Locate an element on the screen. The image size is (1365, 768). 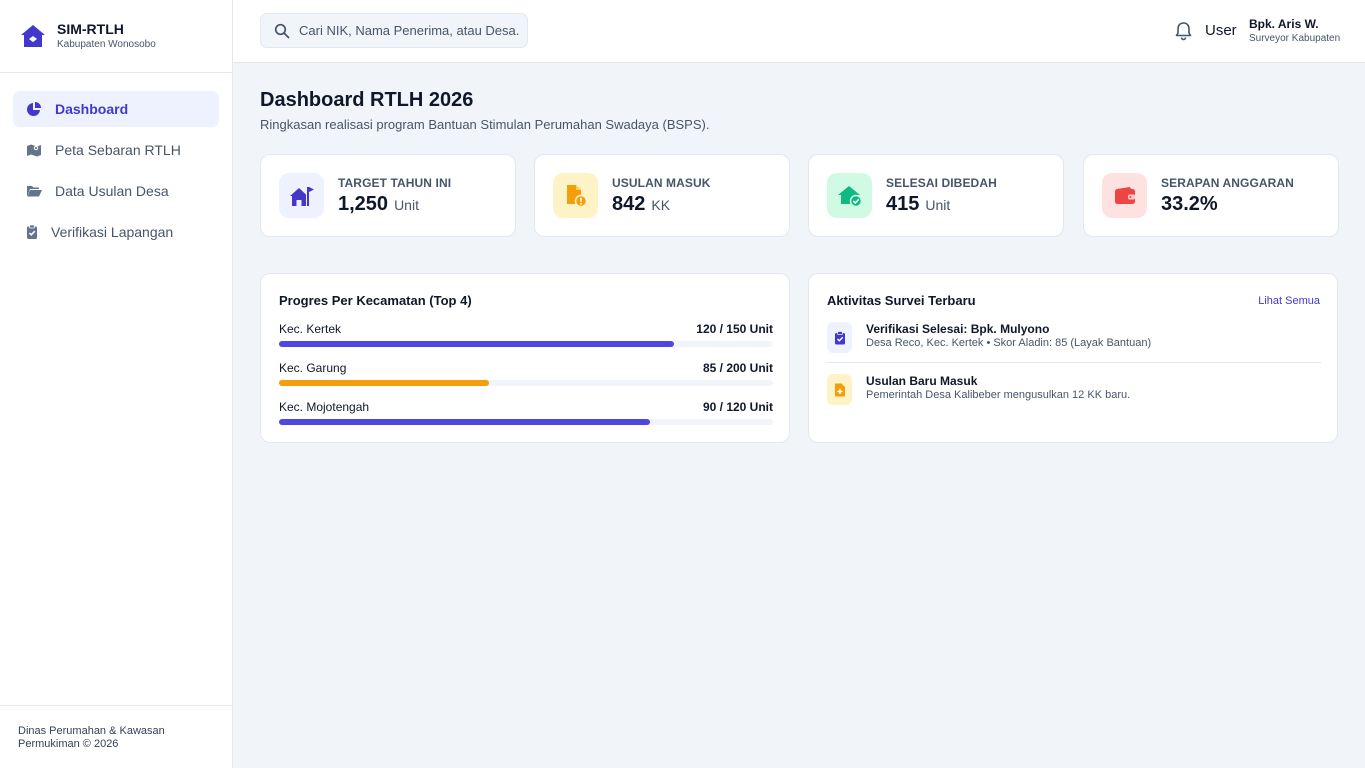
stat-value-group: 1,250 Unit is located at coordinates (378, 204).